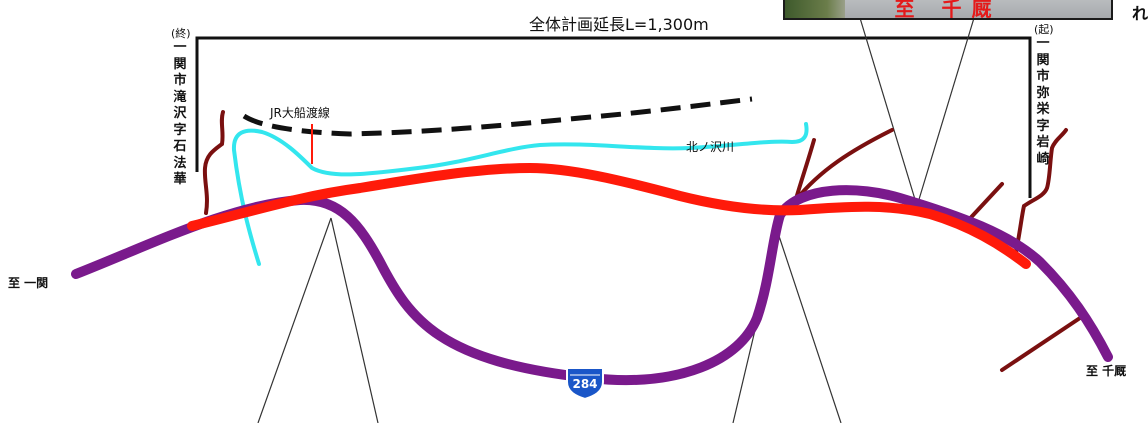  I want to click on direction-senmaya: 至 千厩, so click(1106, 371).